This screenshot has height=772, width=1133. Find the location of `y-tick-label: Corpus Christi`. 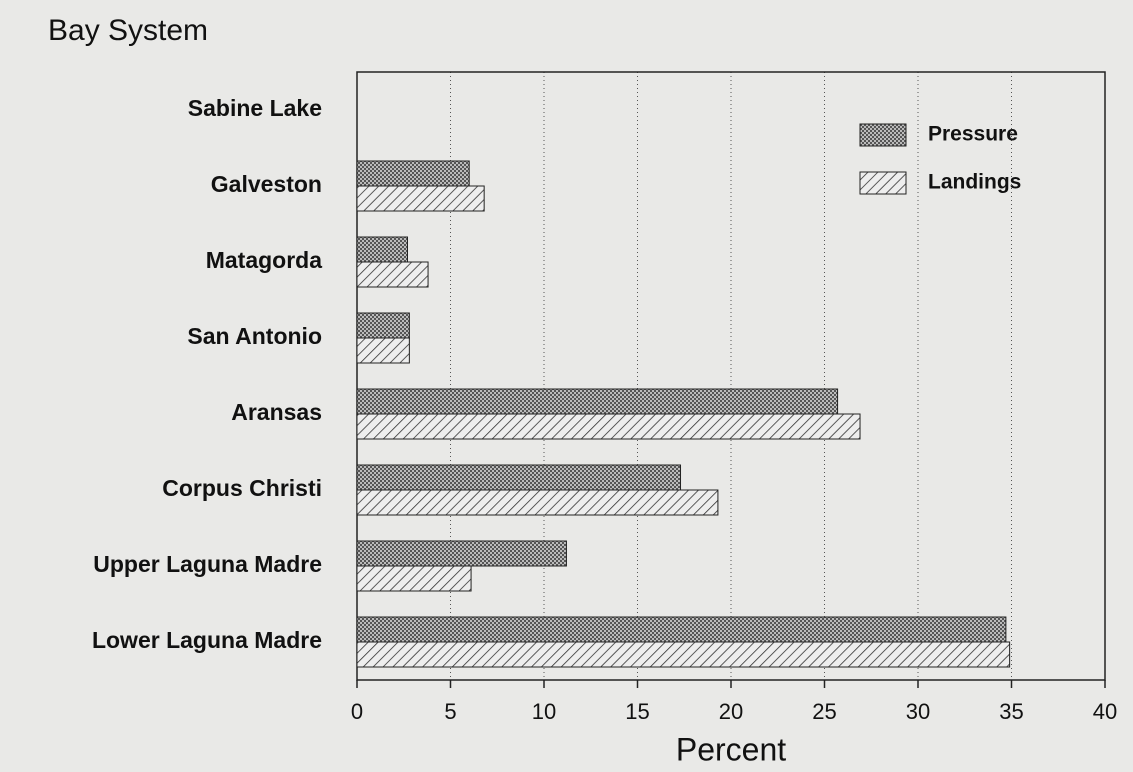

y-tick-label: Corpus Christi is located at coordinates (242, 488).